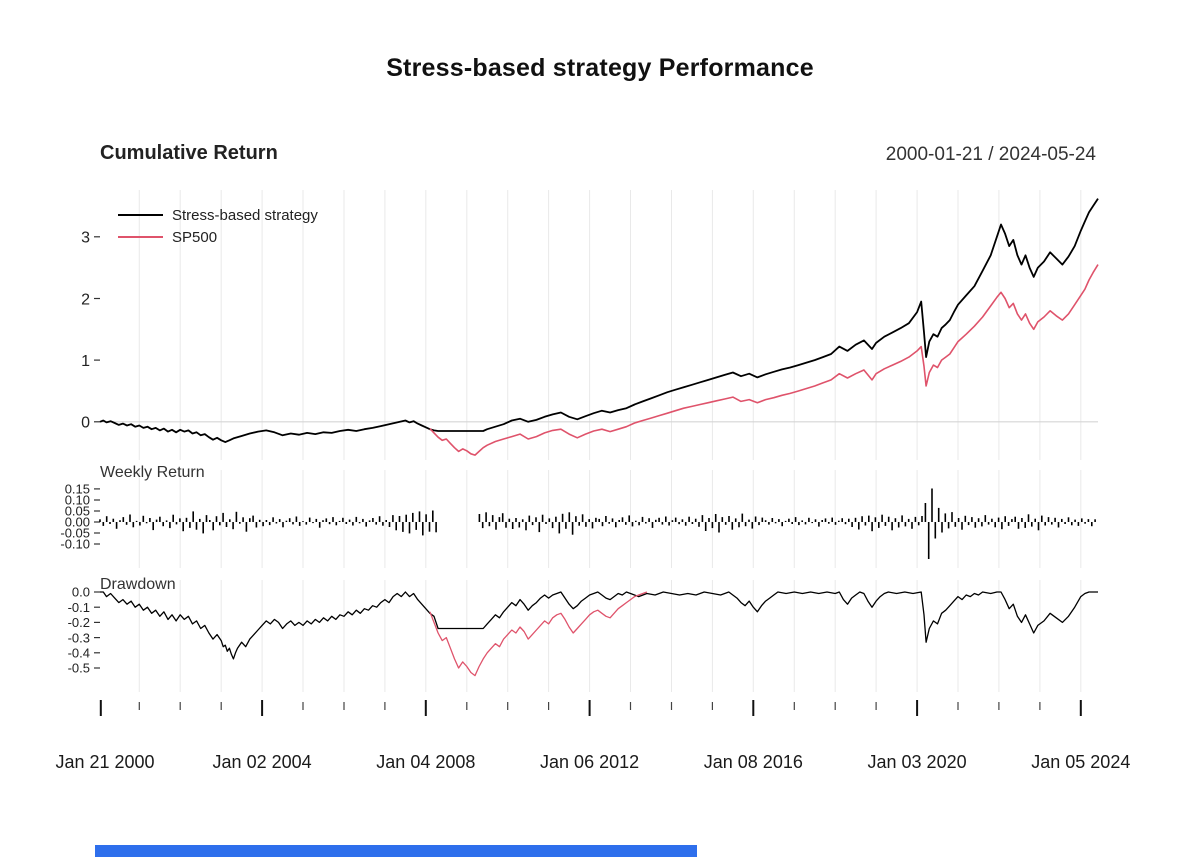 The height and width of the screenshot is (857, 1200). Describe the element at coordinates (79, 653) in the screenshot. I see `drawdown-ytick-label: -0.4` at that location.